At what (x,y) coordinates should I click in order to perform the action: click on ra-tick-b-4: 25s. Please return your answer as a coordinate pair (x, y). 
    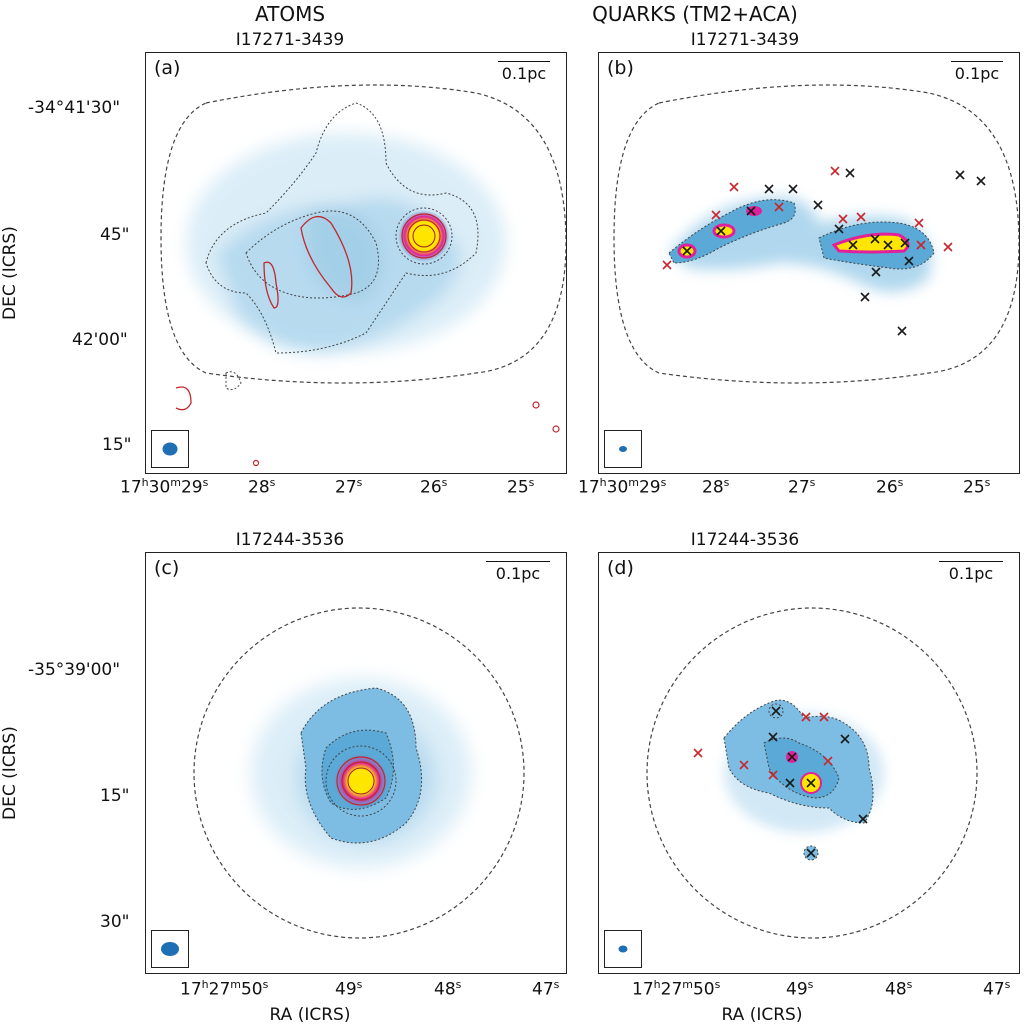
    Looking at the image, I should click on (977, 487).